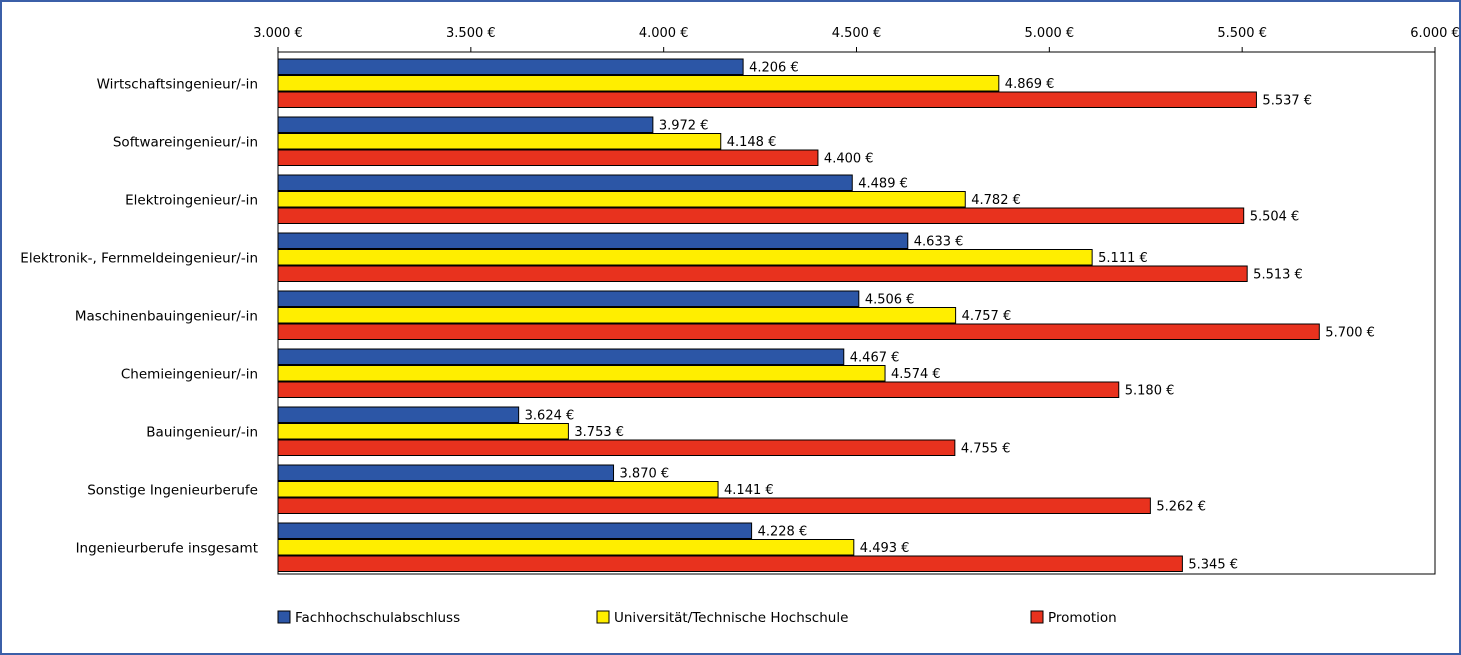 The image size is (1461, 655). What do you see at coordinates (986, 449) in the screenshot?
I see `data-label-promotion-bauingenieur-in: 4.755 €` at bounding box center [986, 449].